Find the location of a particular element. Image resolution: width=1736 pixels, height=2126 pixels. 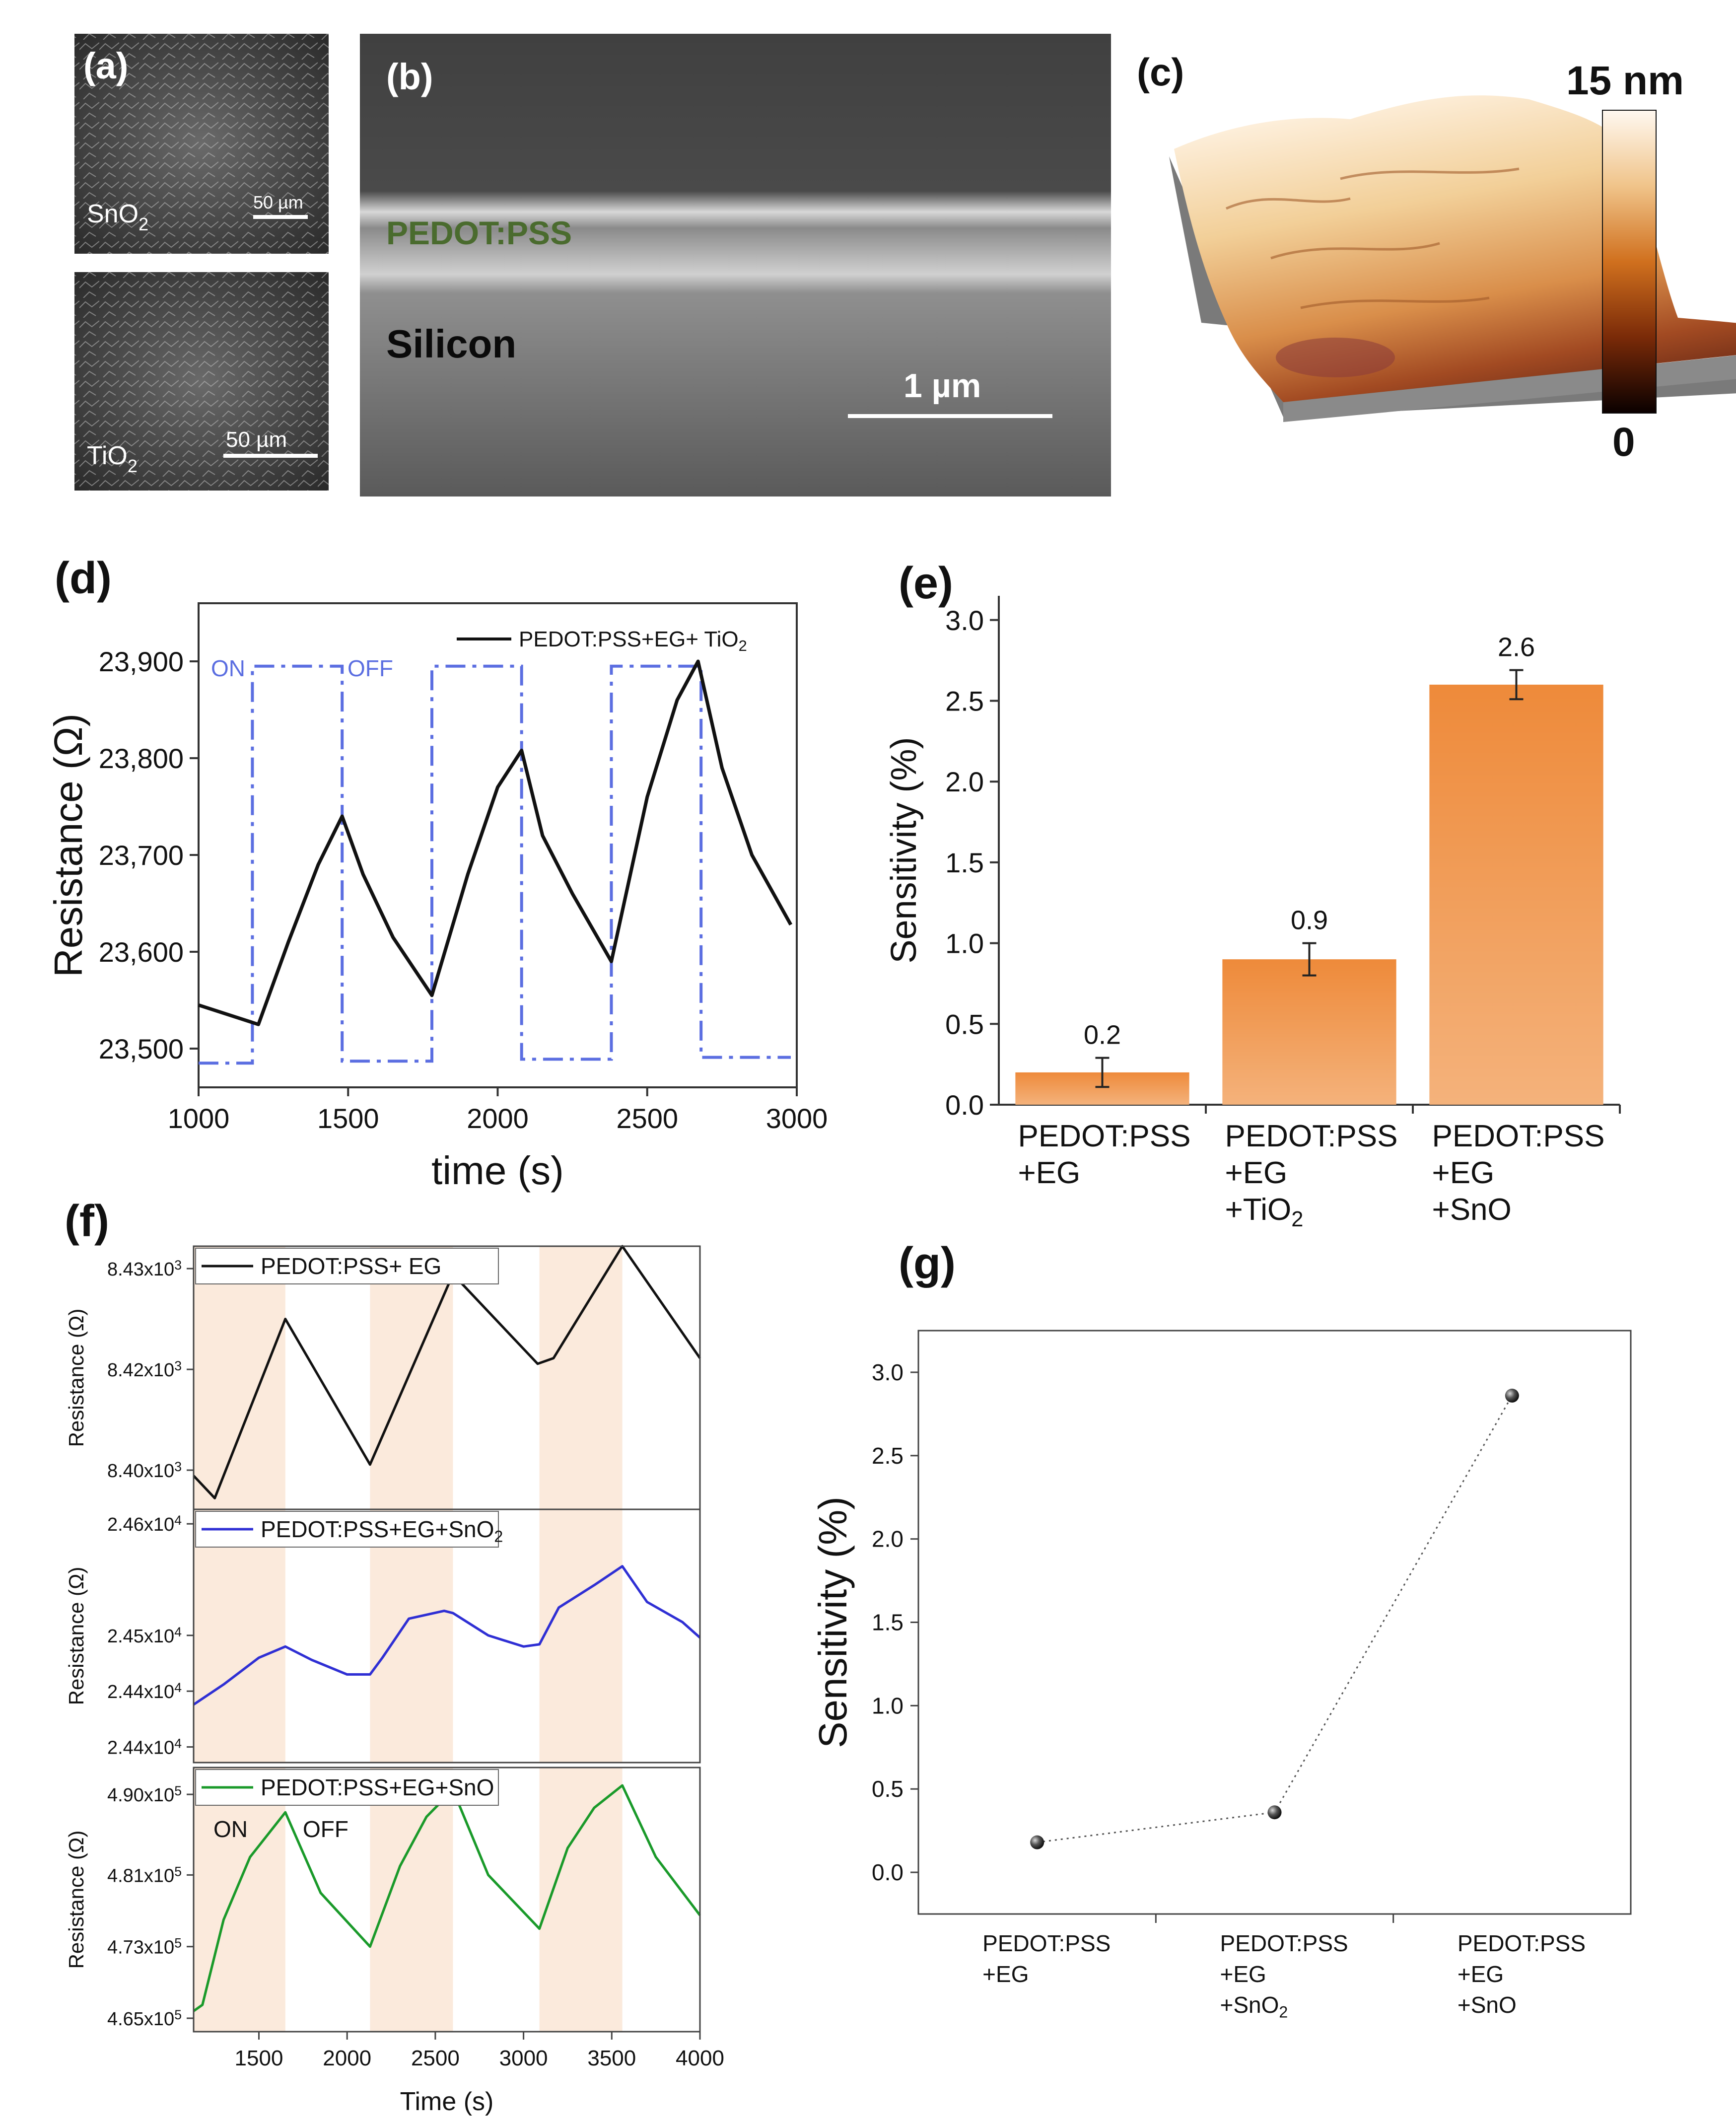

silicon-label: Silicon is located at coordinates (451, 344).